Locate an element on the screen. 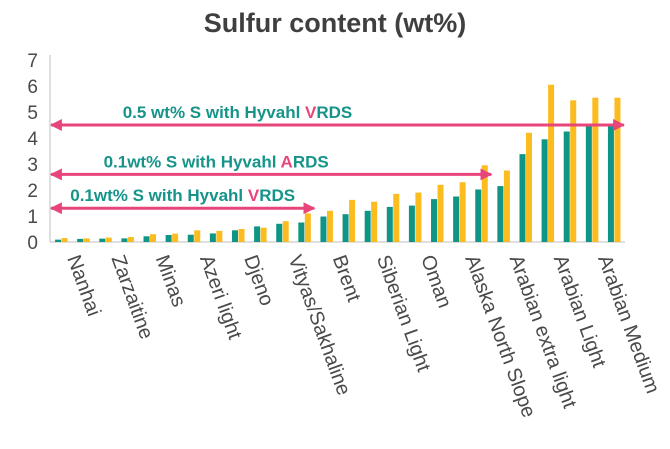  x-tick-label: Azeri light is located at coordinates (220, 297).